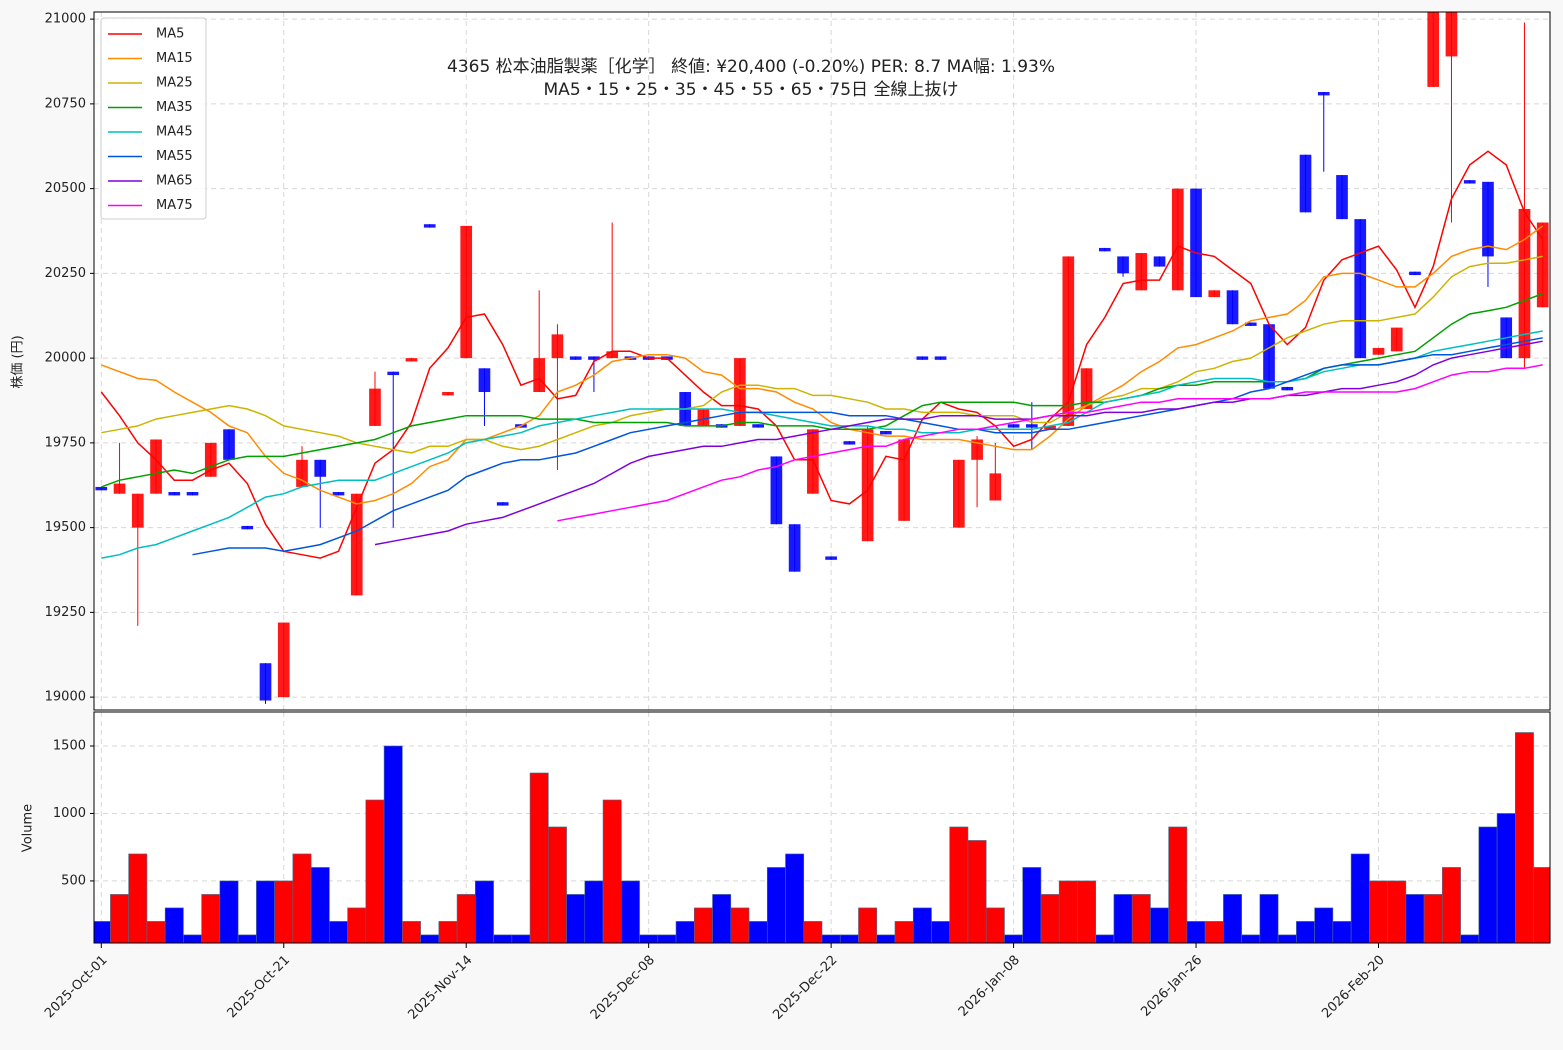  Describe the element at coordinates (69, 746) in the screenshot. I see `y-tick-label: 1500` at that location.